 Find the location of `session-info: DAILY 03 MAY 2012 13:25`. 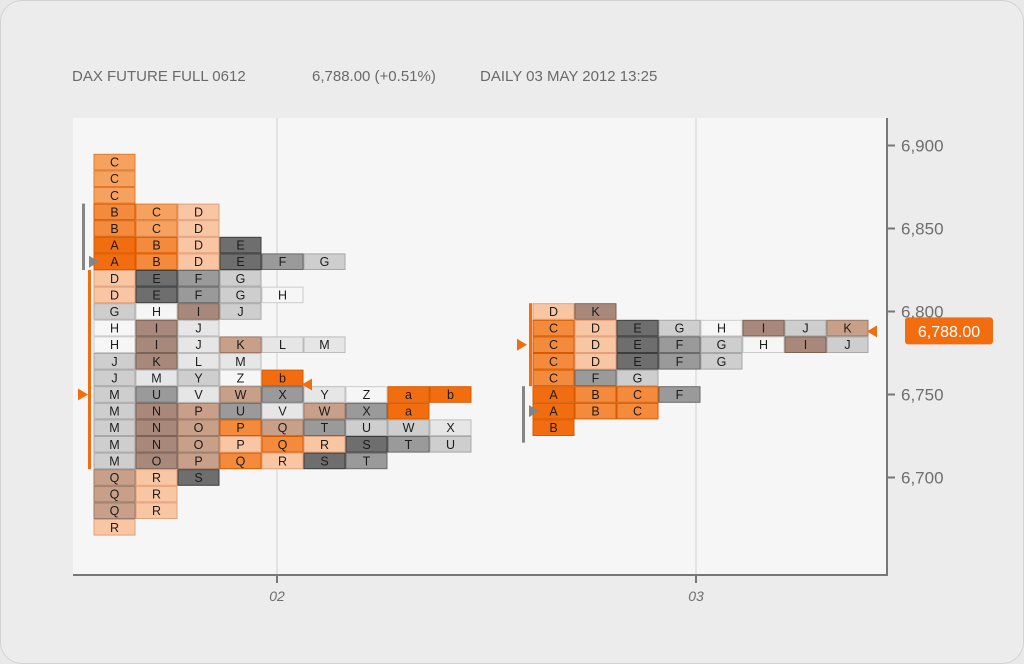

session-info: DAILY 03 MAY 2012 13:25 is located at coordinates (569, 76).